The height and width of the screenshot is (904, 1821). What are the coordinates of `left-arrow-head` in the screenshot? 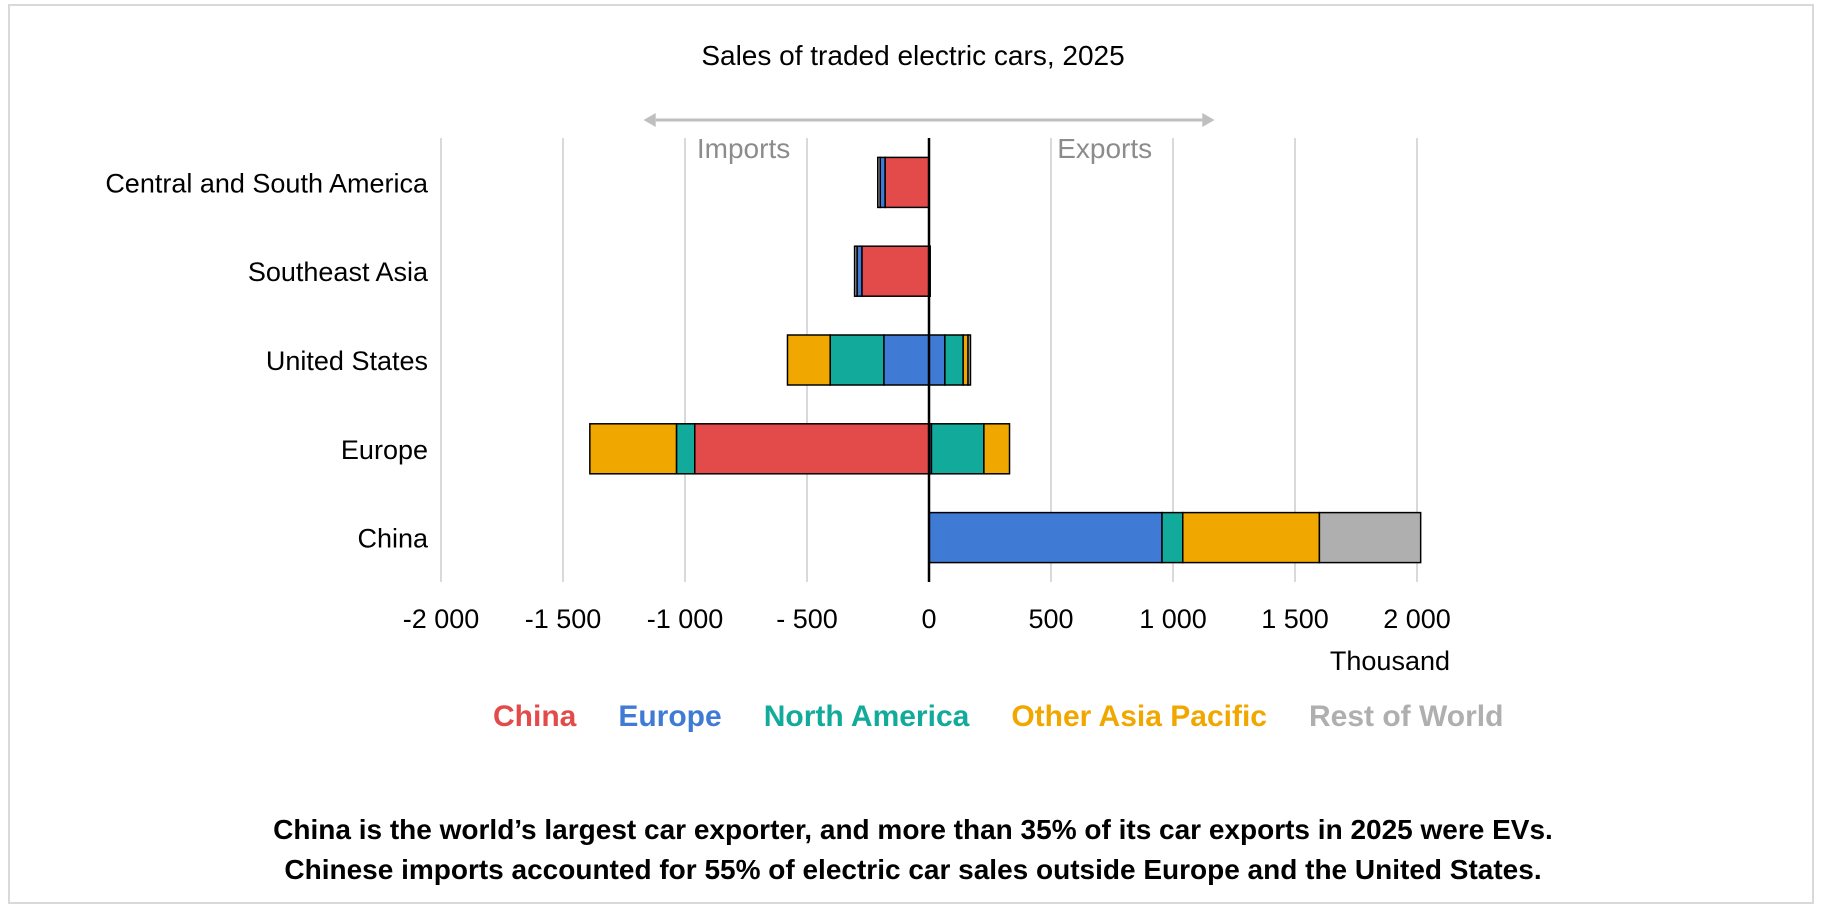 It's located at (649, 120).